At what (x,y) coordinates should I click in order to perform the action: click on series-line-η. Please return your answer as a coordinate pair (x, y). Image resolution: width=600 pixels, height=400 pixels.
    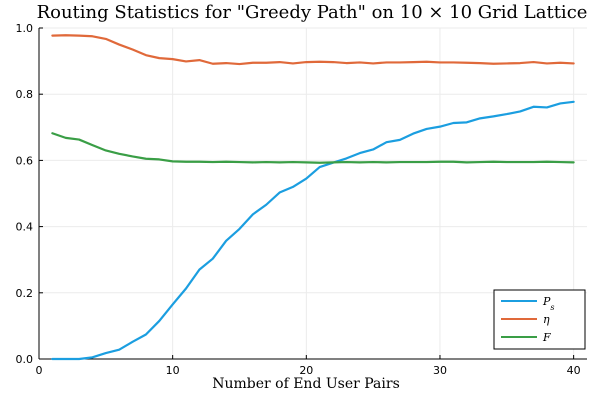
    Looking at the image, I should click on (313, 50).